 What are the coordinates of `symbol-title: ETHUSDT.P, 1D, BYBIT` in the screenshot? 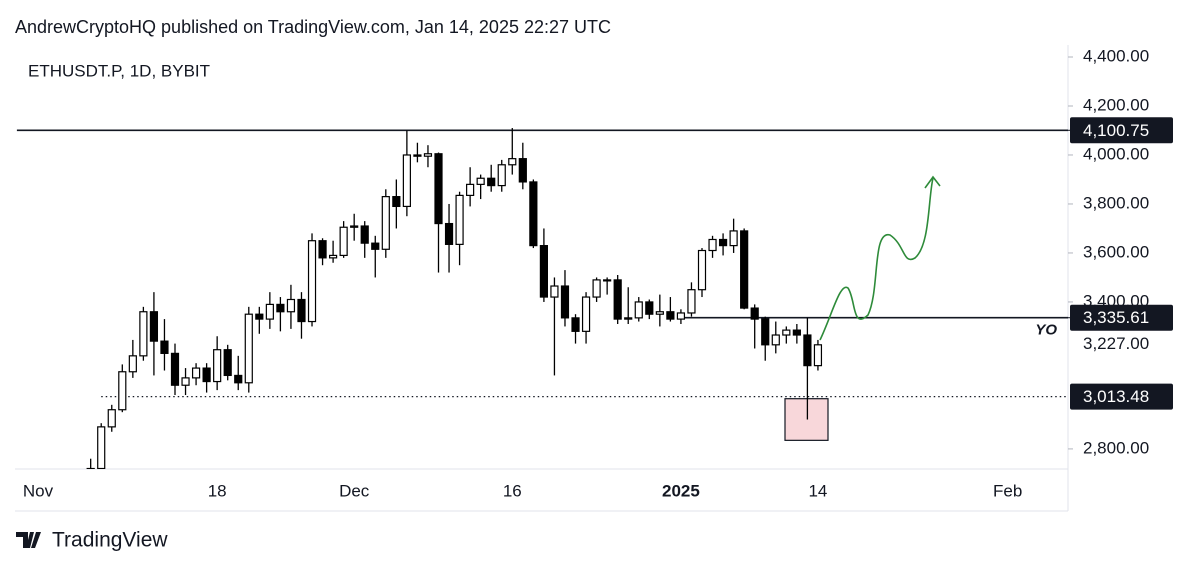 It's located at (119, 70).